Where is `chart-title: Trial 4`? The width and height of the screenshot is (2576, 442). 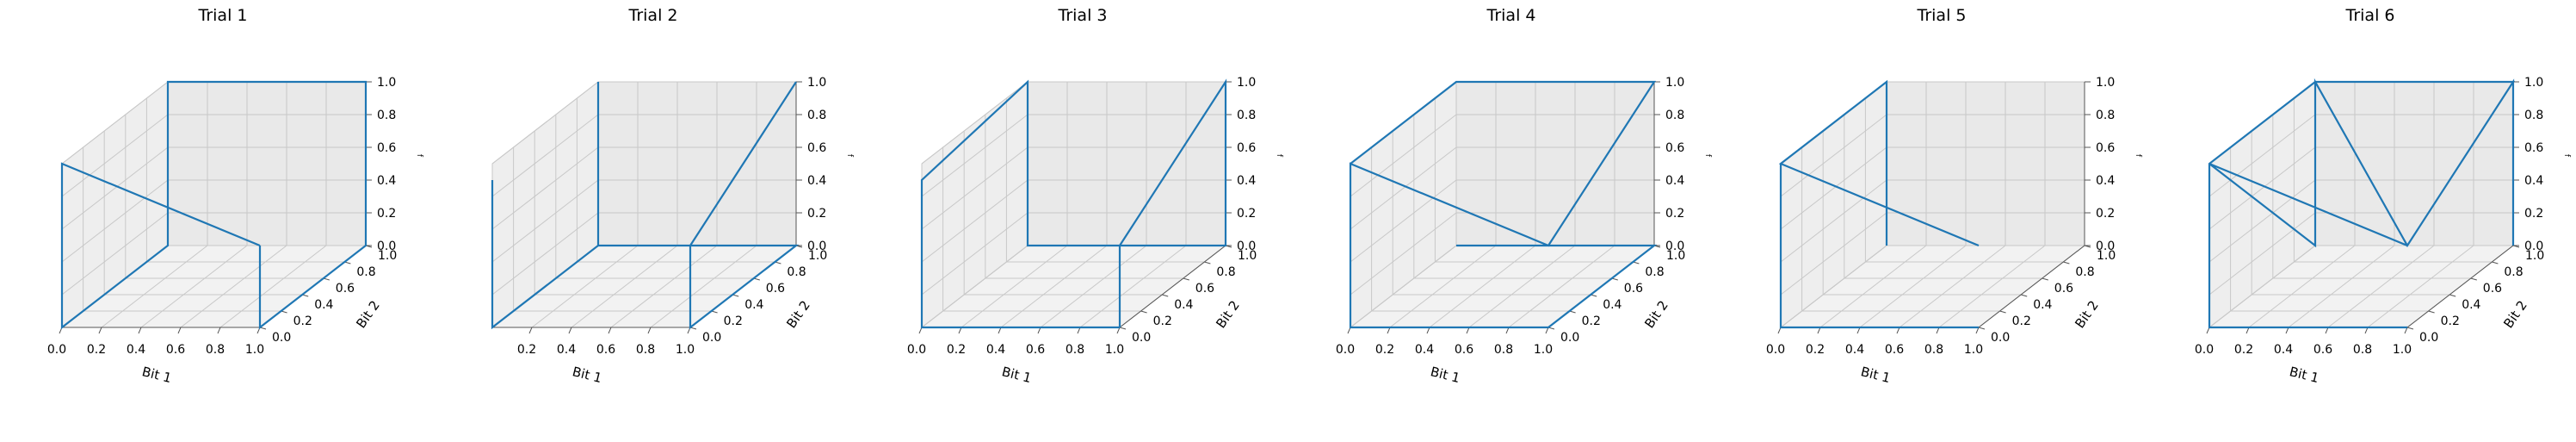
chart-title: Trial 4 is located at coordinates (1511, 16).